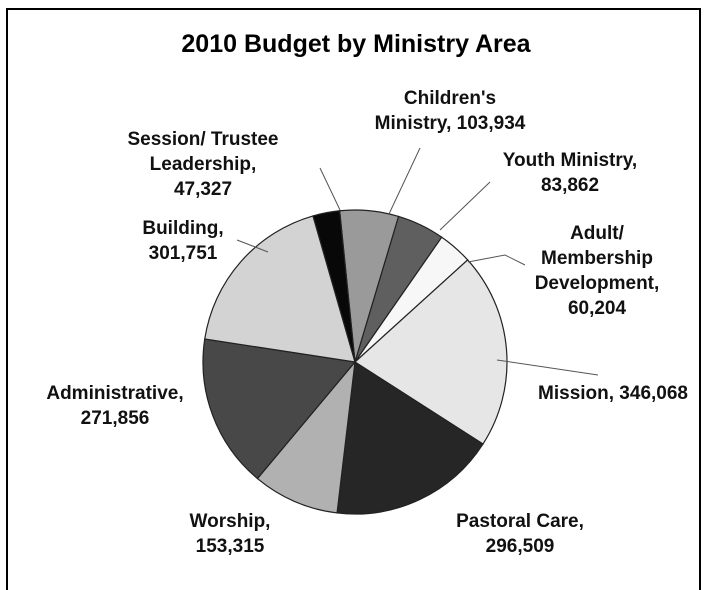 The image size is (709, 590). Describe the element at coordinates (597, 271) in the screenshot. I see `slice-label-2: Adult/Membership Development, 60,204` at that location.